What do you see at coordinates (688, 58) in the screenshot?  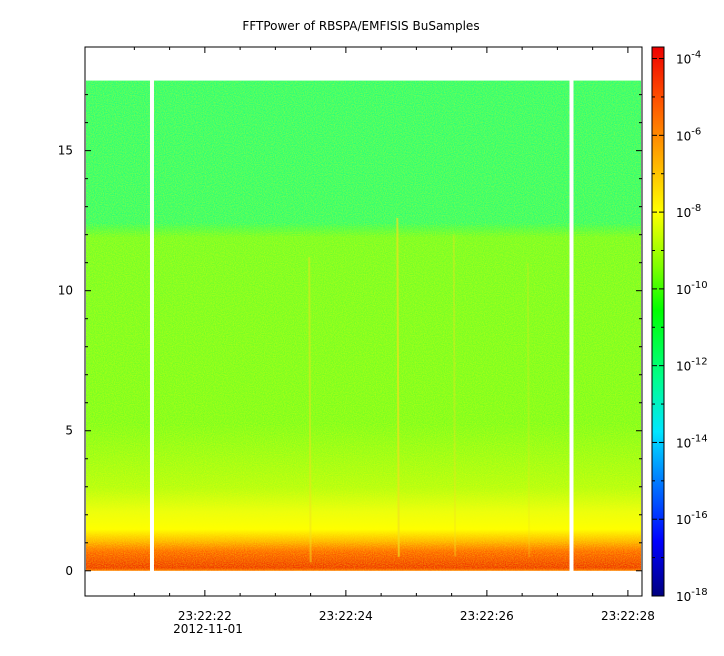 I see `colorbar-tick-label: 10⁻⁴` at bounding box center [688, 58].